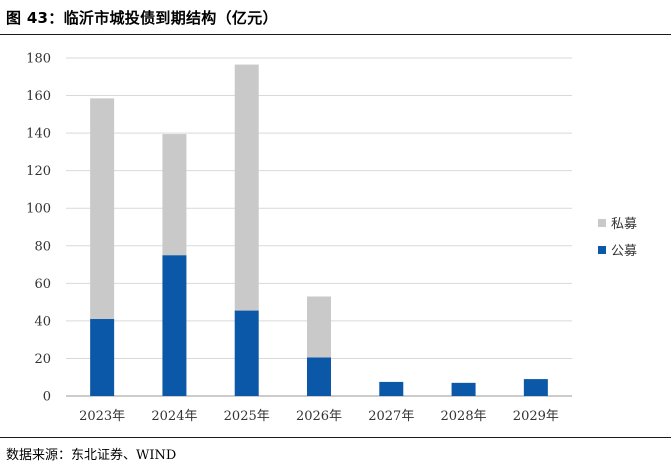  I want to click on y-tick-label: 60, so click(42, 284).